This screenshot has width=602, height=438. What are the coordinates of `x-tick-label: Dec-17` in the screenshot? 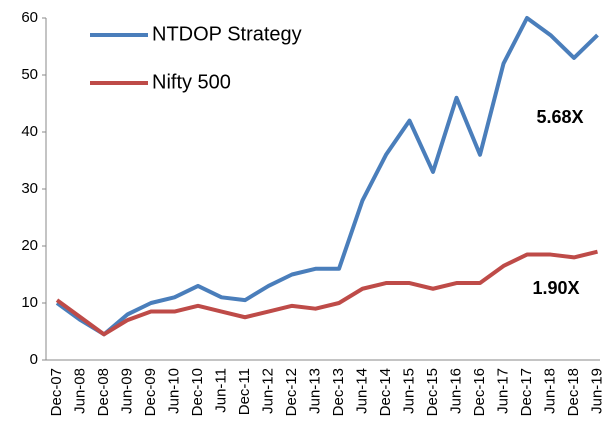 It's located at (526, 392).